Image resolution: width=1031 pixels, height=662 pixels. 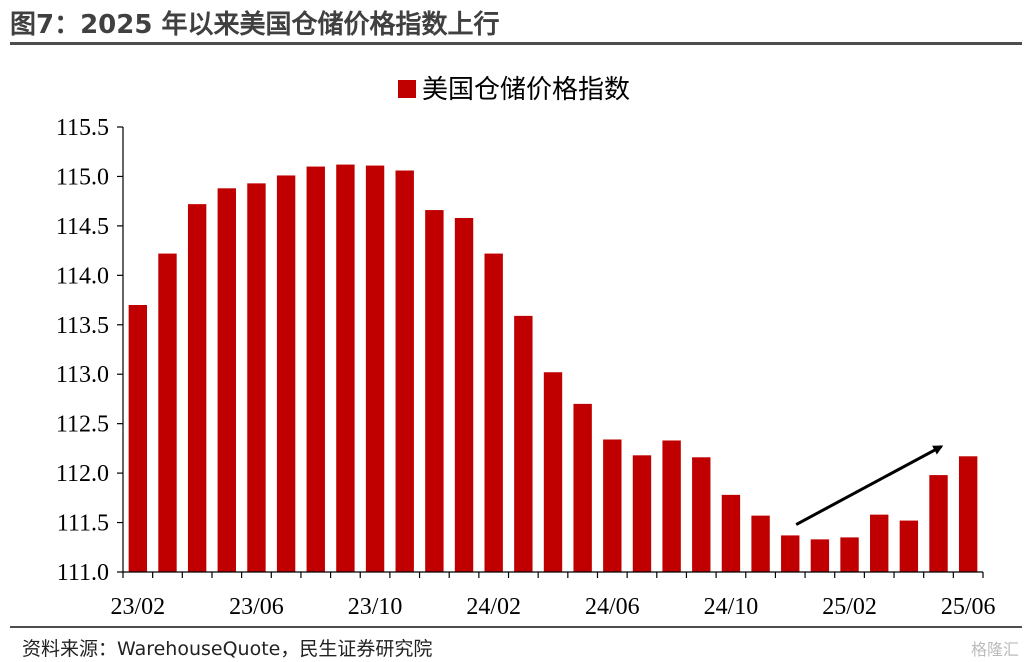 What do you see at coordinates (493, 413) in the screenshot?
I see `bar-24/02` at bounding box center [493, 413].